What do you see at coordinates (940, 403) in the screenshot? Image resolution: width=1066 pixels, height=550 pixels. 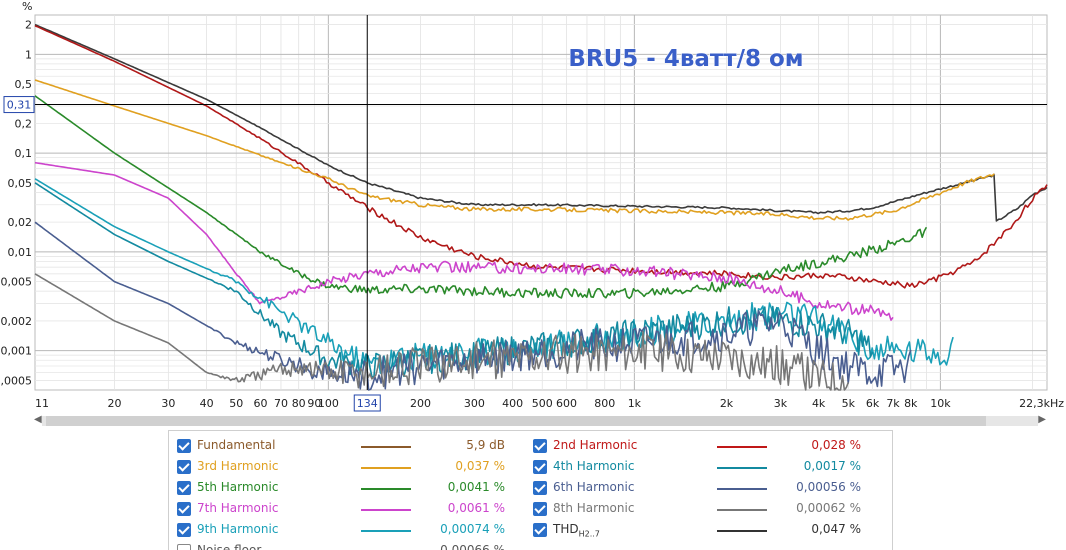 I see `x-tick-label: 10k` at bounding box center [940, 403].